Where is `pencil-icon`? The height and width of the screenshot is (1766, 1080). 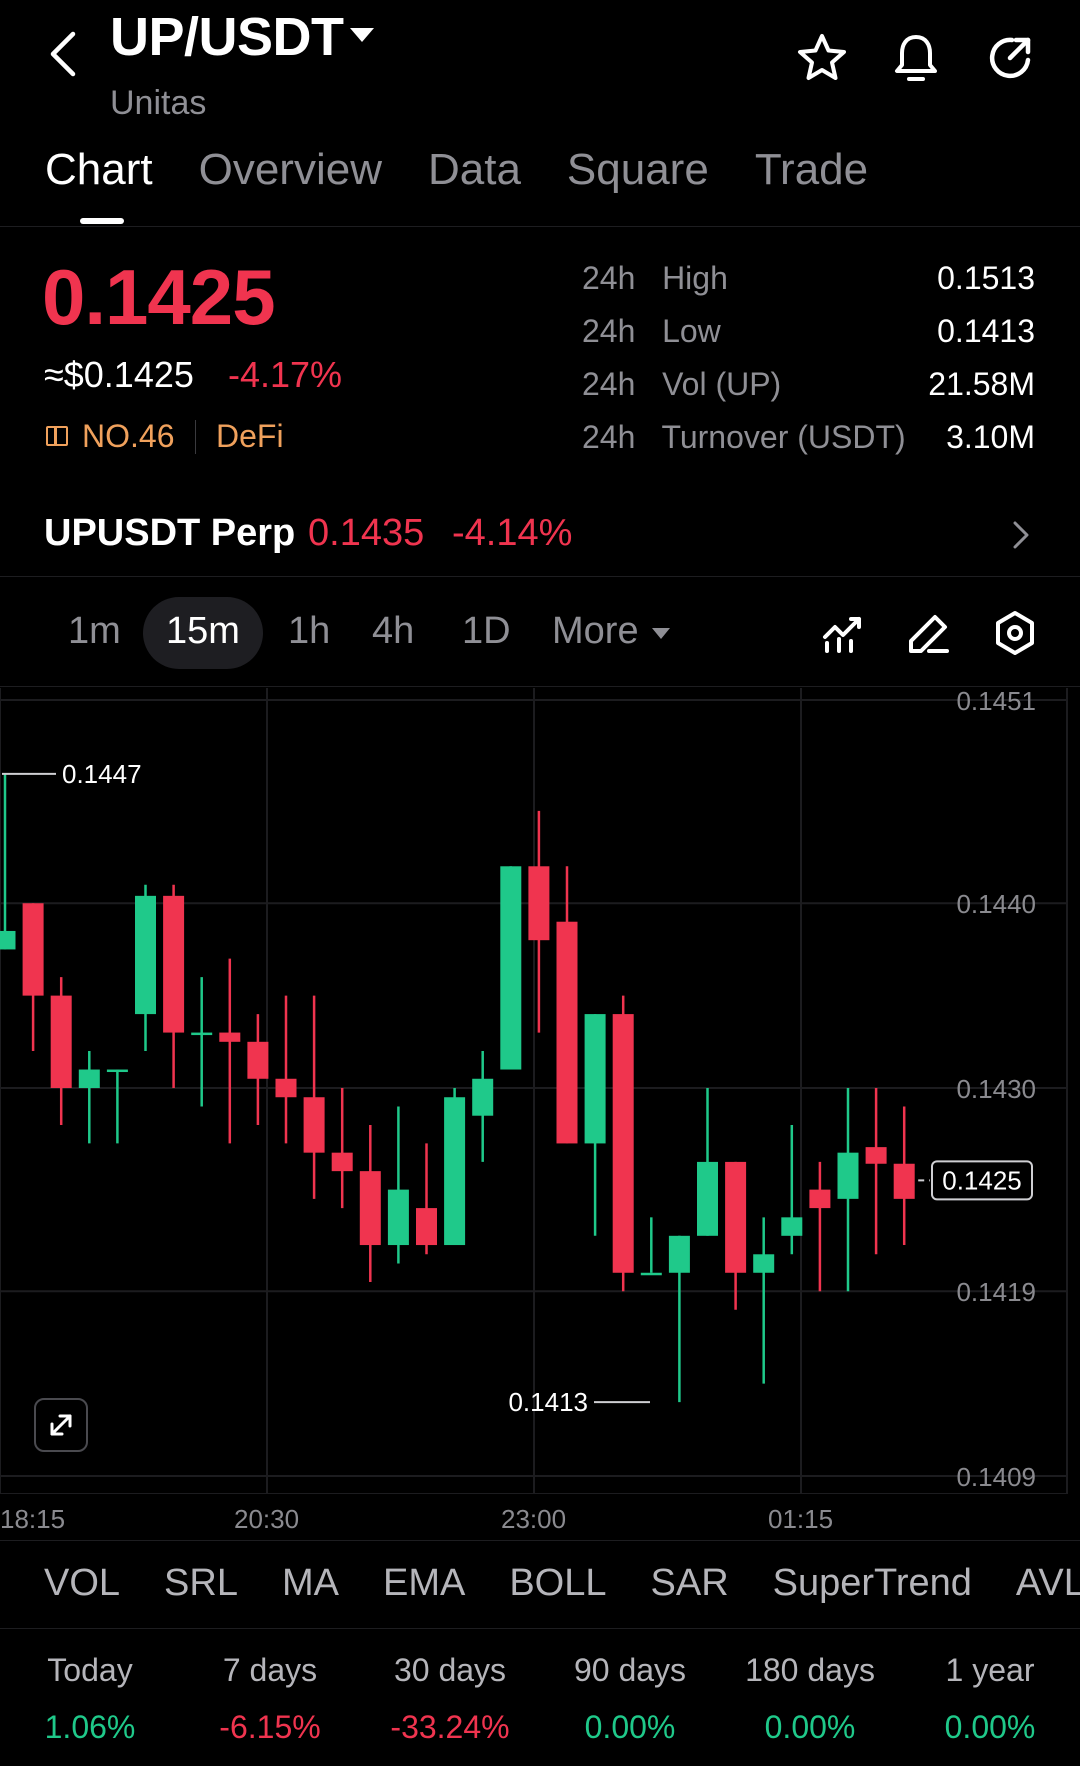
pencil-icon is located at coordinates (929, 634).